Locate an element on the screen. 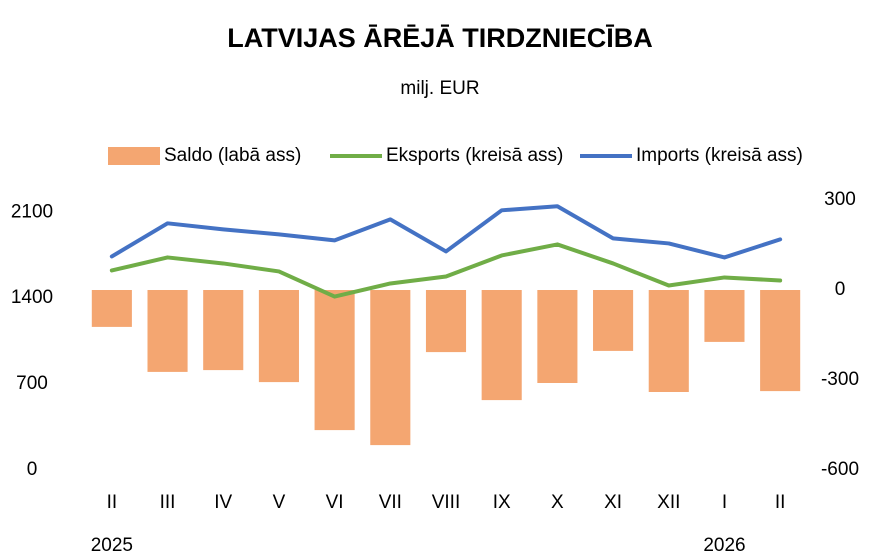 The image size is (877, 558). y2-tick-label: -600 is located at coordinates (840, 469).